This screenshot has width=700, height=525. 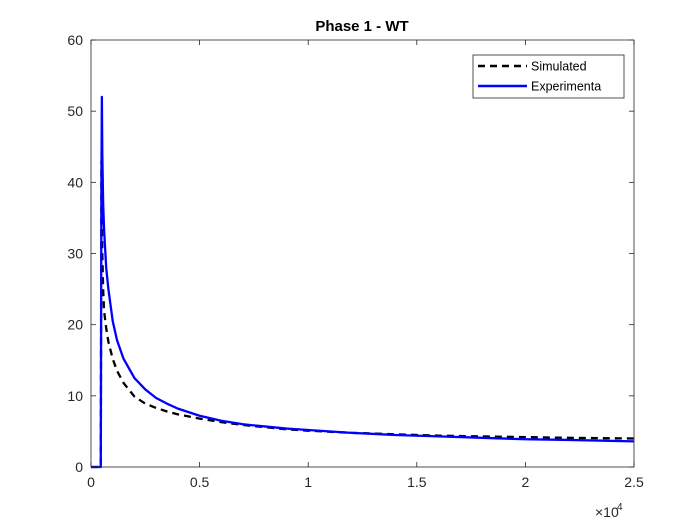 What do you see at coordinates (620, 507) in the screenshot?
I see `x-exponent-power: 4` at bounding box center [620, 507].